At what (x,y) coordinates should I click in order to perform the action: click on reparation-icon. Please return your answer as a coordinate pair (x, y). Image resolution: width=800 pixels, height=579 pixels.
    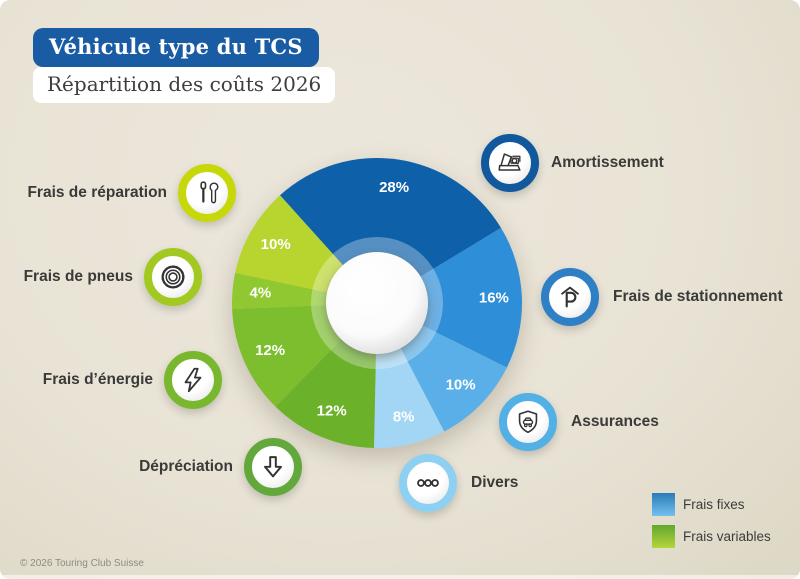
    Looking at the image, I should click on (207, 193).